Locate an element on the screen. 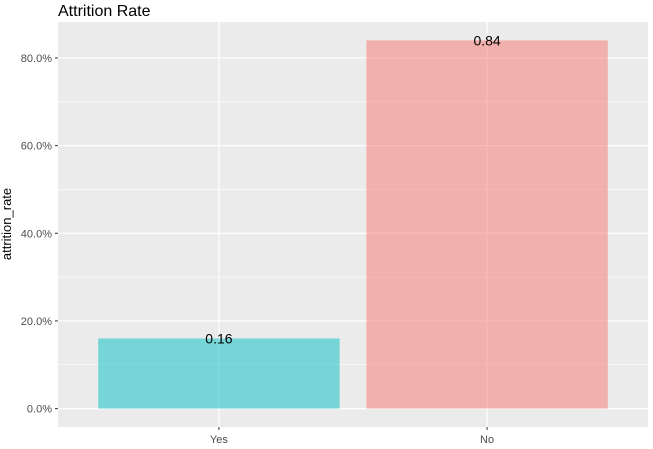  x-tick-label-no: No is located at coordinates (487, 440).